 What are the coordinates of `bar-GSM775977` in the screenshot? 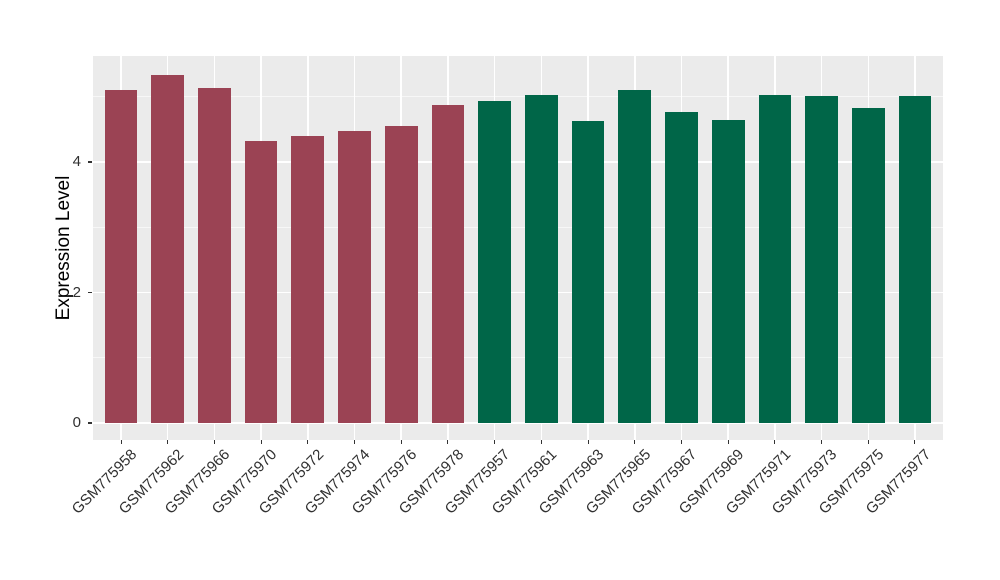 It's located at (915, 259).